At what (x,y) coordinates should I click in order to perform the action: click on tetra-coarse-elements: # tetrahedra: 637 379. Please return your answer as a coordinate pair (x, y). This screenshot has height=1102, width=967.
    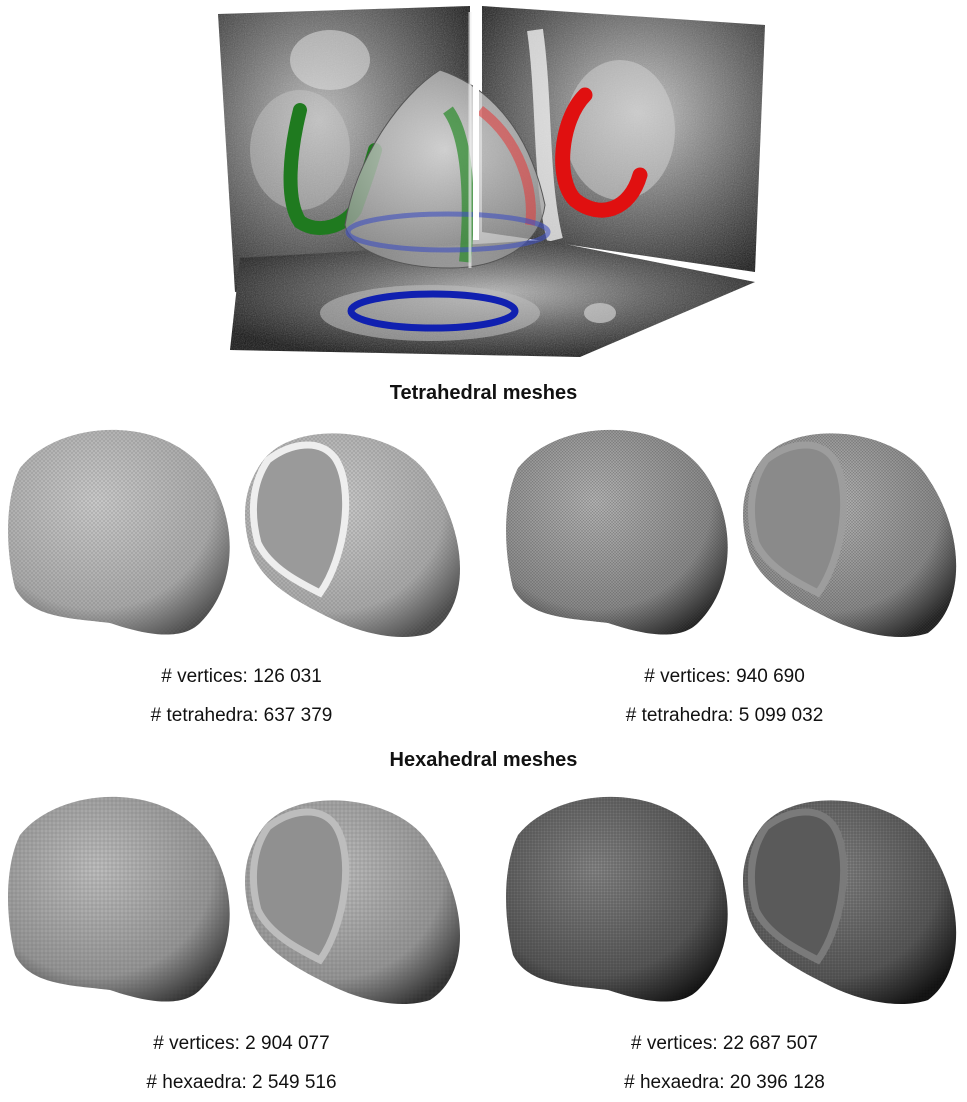
    Looking at the image, I should click on (241, 715).